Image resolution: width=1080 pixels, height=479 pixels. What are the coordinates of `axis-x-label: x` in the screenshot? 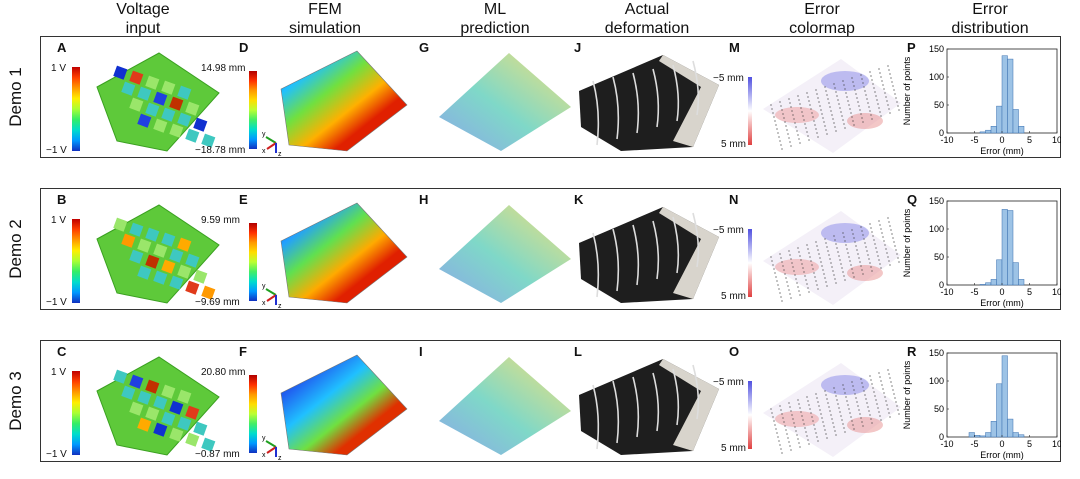 It's located at (264, 455).